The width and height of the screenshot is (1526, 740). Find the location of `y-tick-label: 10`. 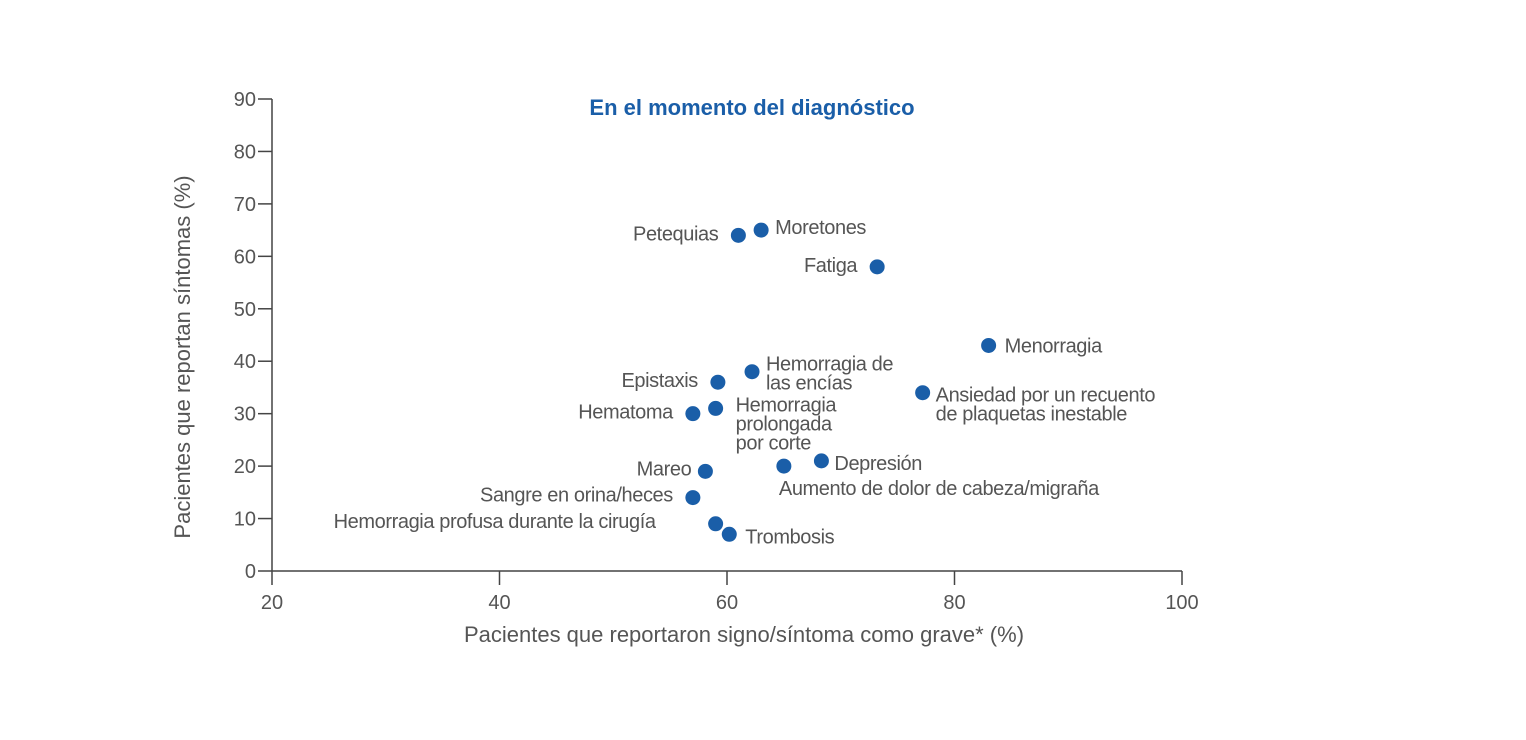

y-tick-label: 10 is located at coordinates (245, 520).